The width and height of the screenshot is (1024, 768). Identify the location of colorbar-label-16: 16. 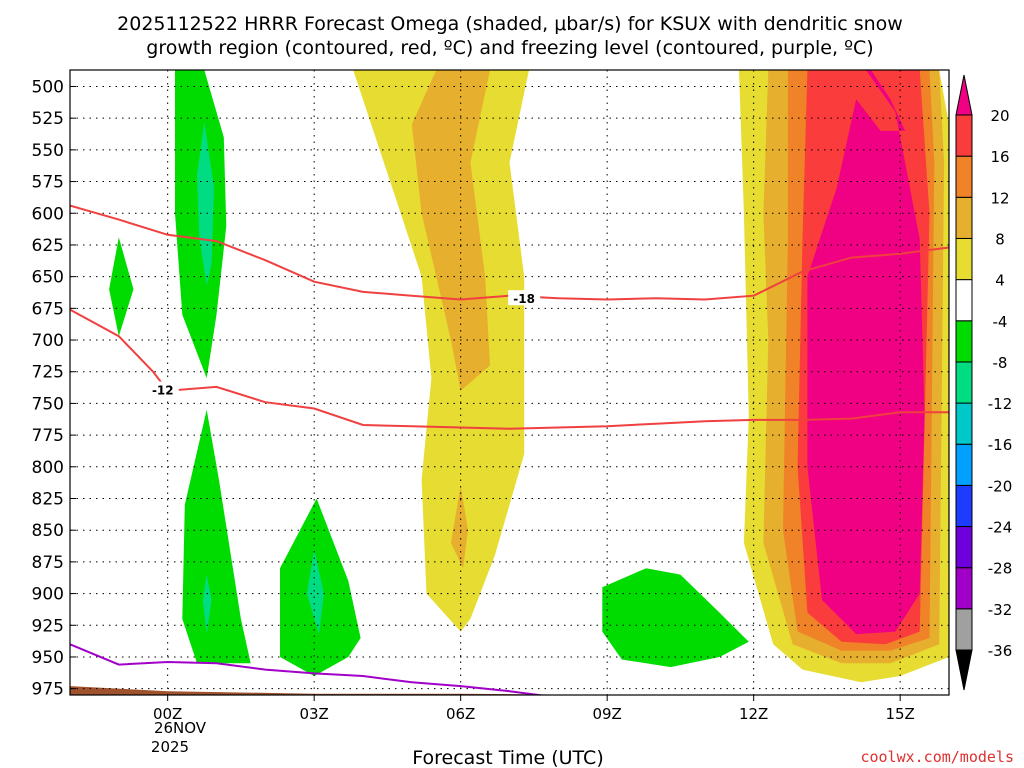
(999, 157).